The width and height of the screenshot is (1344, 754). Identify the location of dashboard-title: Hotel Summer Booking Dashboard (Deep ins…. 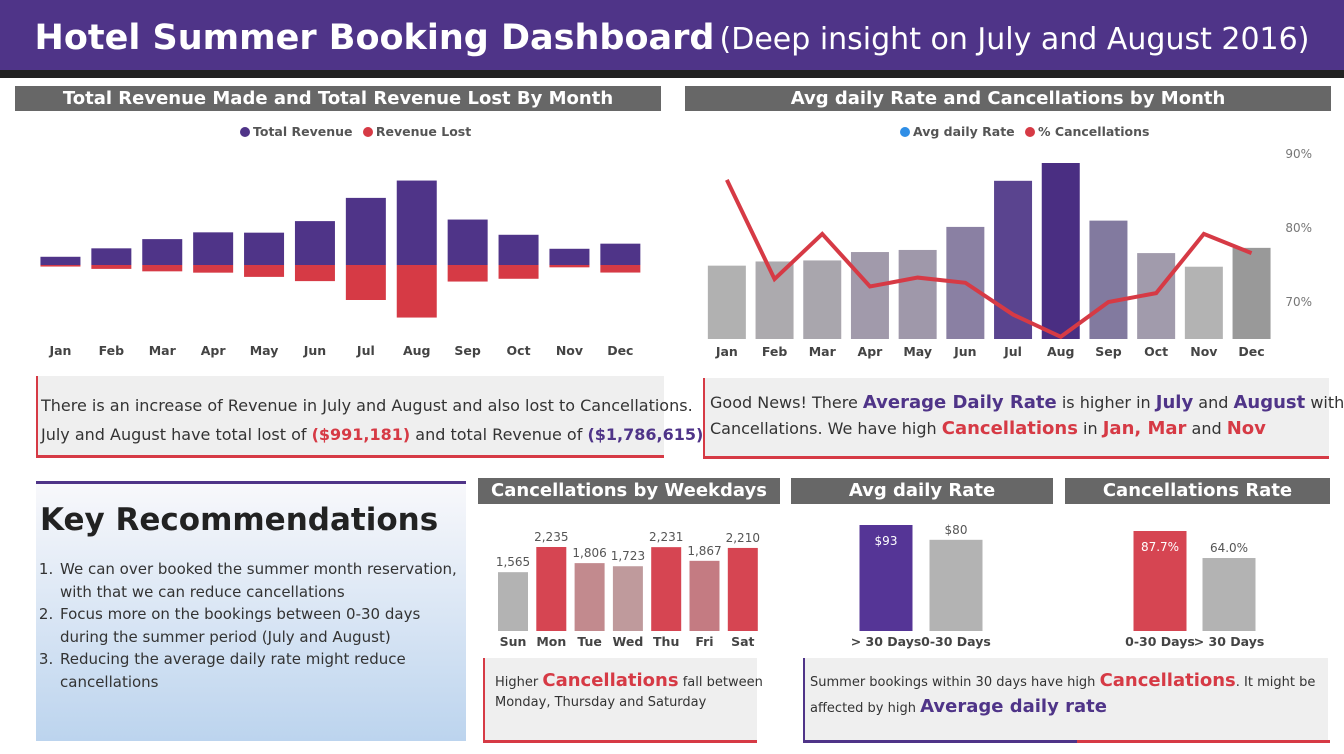
(672, 38).